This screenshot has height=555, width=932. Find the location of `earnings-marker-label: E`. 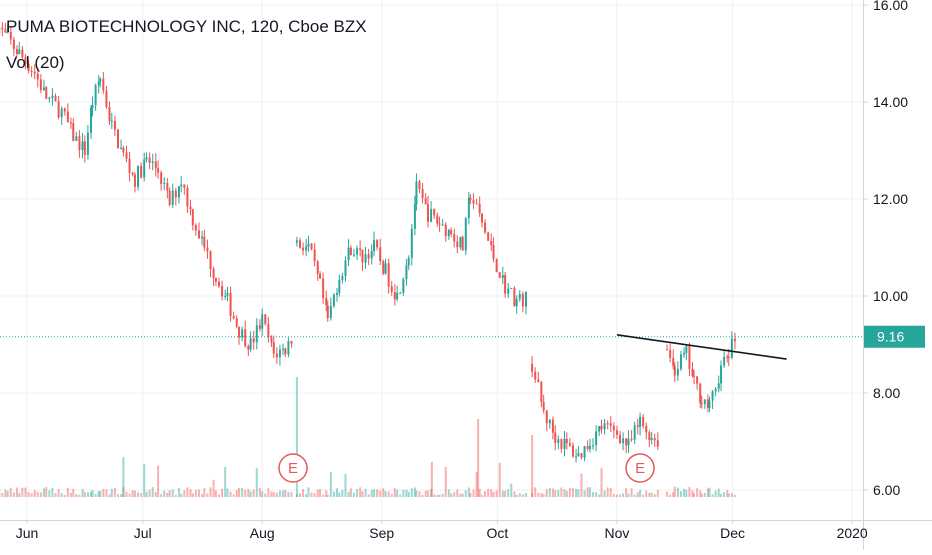

earnings-marker-label: E is located at coordinates (293, 468).